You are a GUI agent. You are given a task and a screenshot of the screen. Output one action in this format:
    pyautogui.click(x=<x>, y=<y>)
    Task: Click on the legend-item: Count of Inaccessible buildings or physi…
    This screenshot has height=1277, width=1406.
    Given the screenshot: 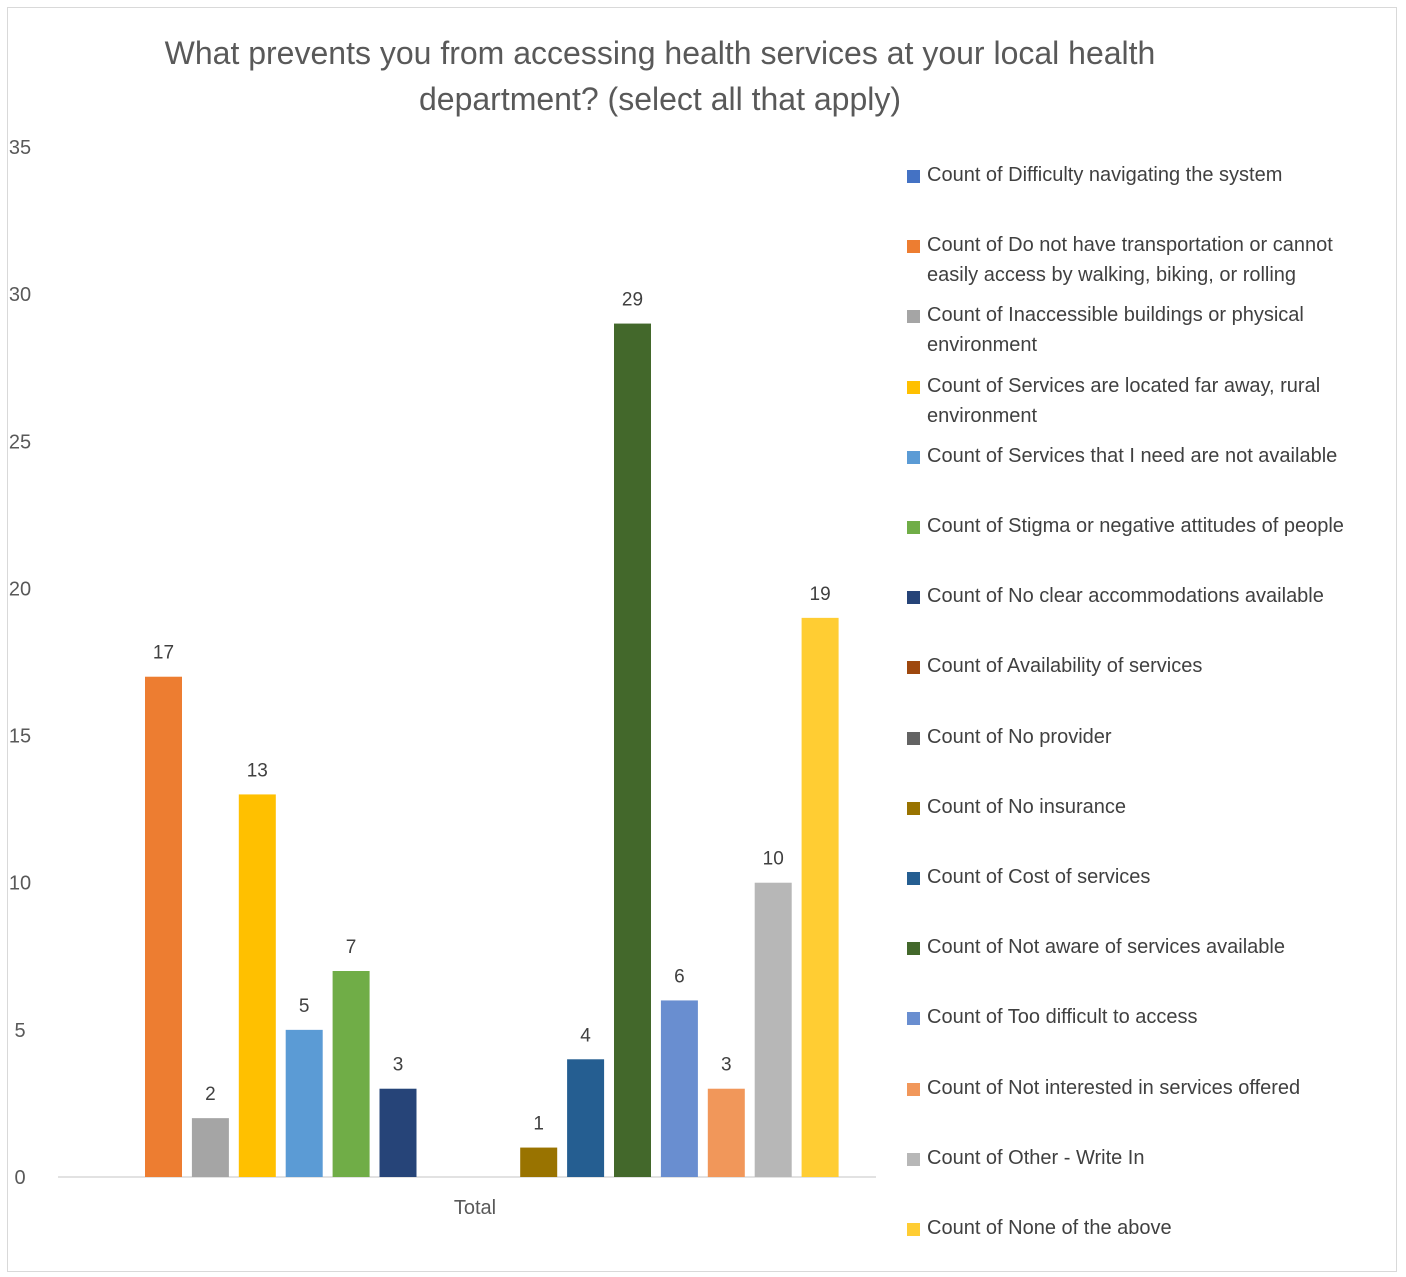 What is the action you would take?
    pyautogui.click(x=1147, y=330)
    